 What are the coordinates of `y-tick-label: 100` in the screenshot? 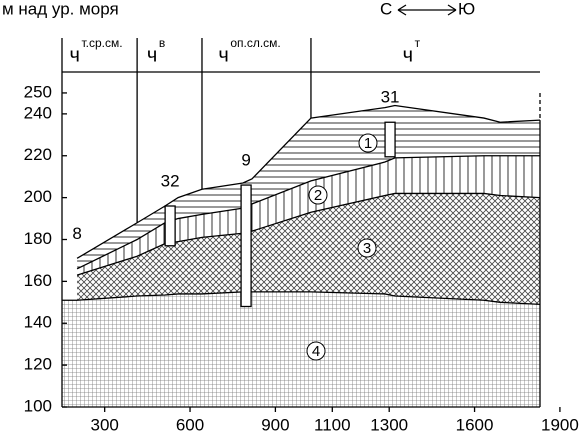 It's located at (38, 405).